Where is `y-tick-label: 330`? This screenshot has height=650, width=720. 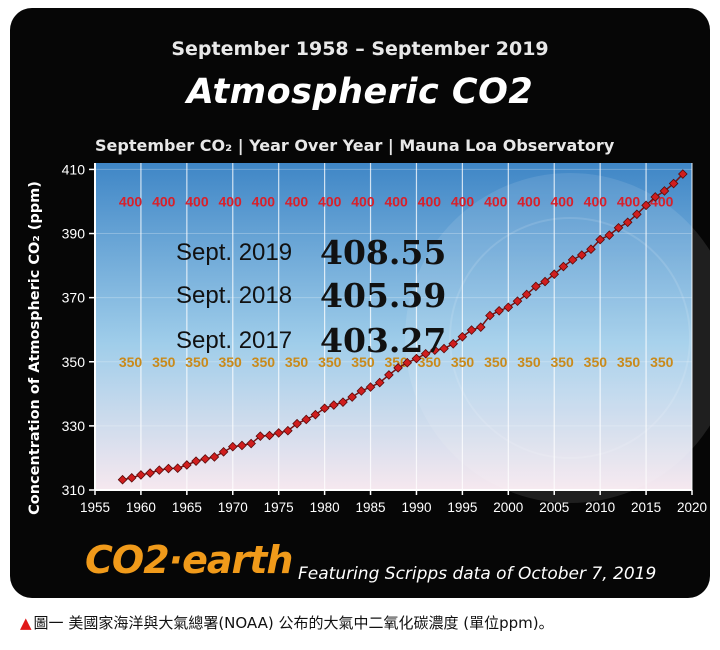 y-tick-label: 330 is located at coordinates (74, 426).